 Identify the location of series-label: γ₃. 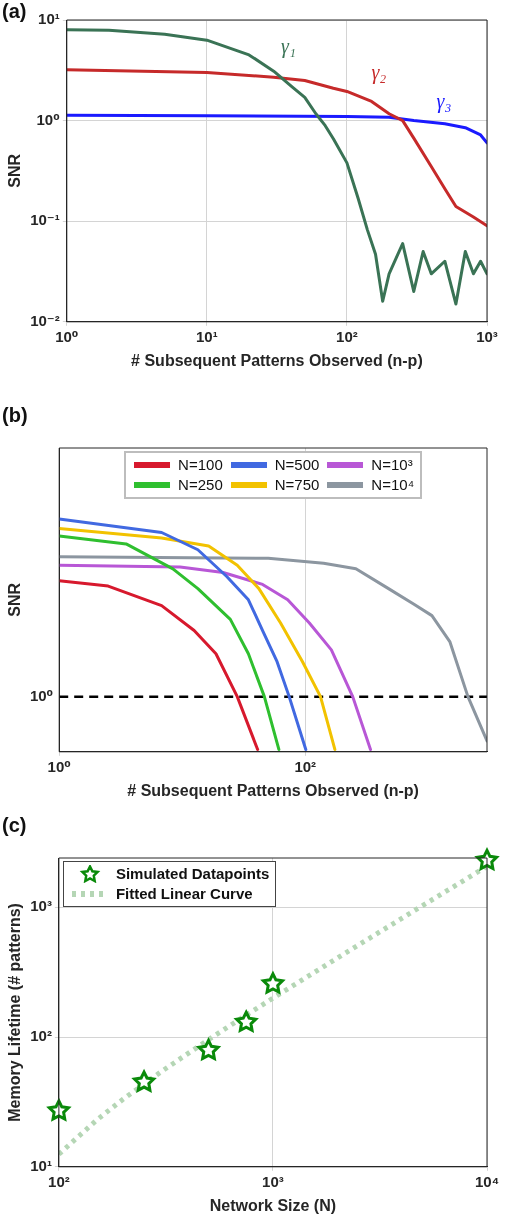
(444, 102).